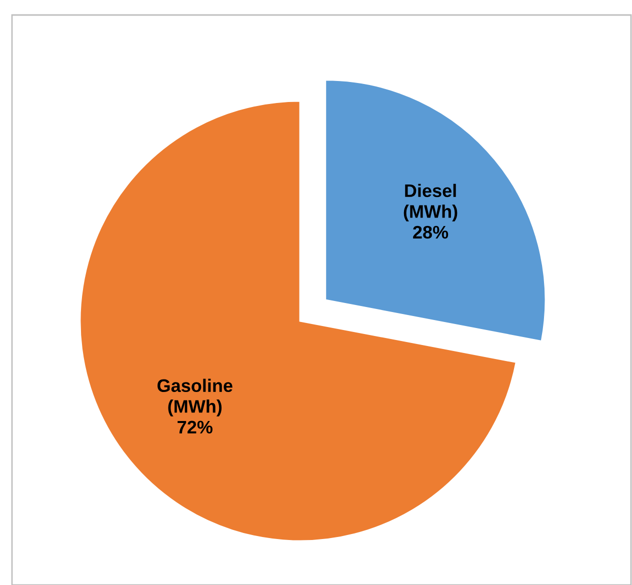 The width and height of the screenshot is (632, 585). Describe the element at coordinates (195, 427) in the screenshot. I see `data-label: 72%` at that location.